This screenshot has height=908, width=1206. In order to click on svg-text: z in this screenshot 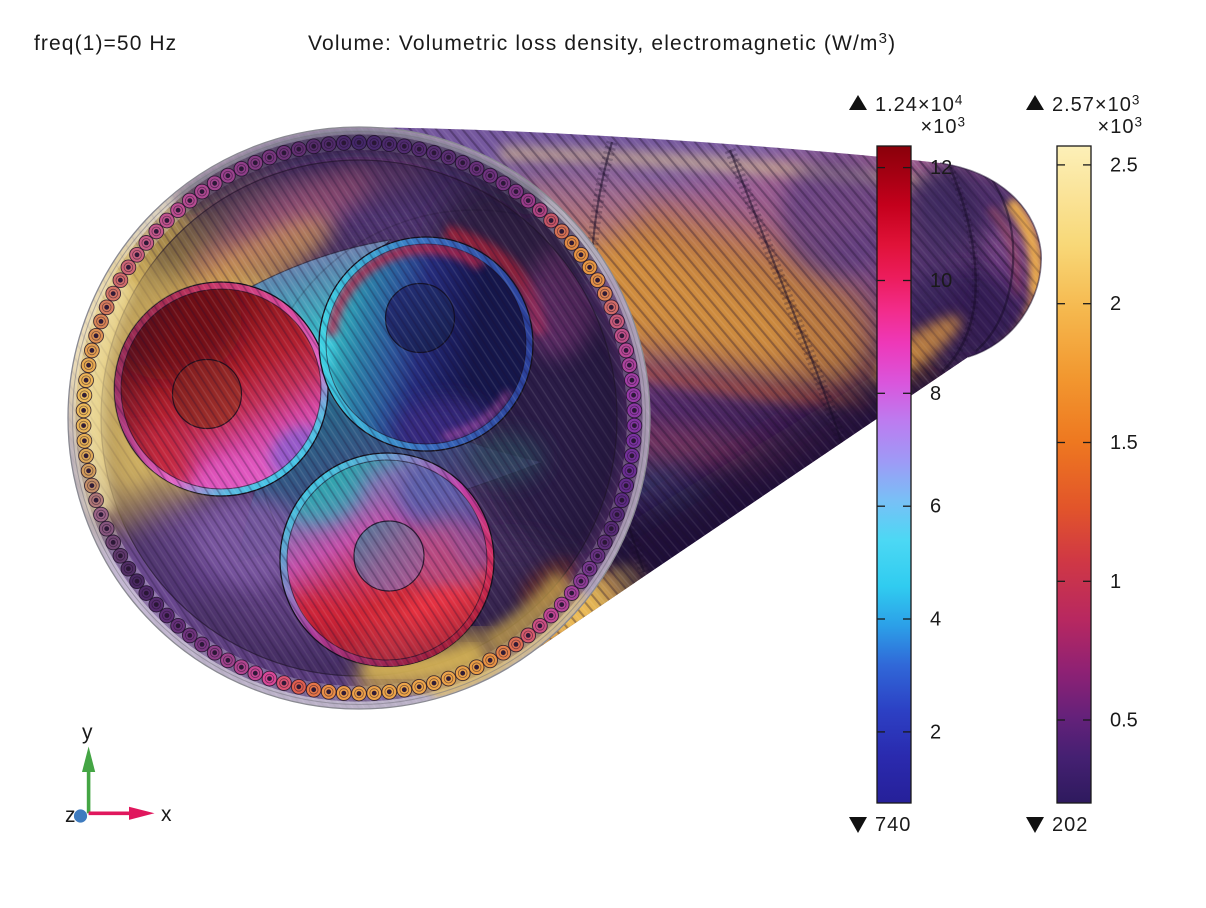, I will do `click(70, 815)`.